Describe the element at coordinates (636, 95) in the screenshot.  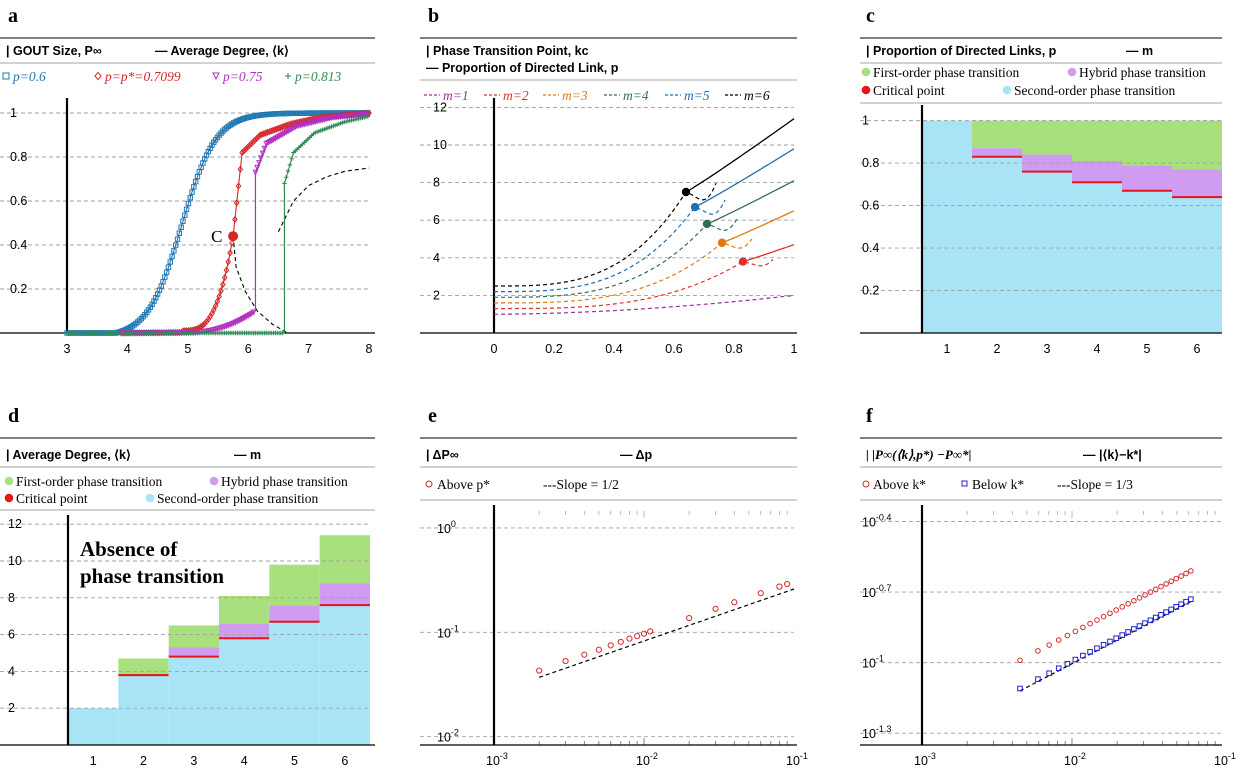
I see `legend-label: m=4` at that location.